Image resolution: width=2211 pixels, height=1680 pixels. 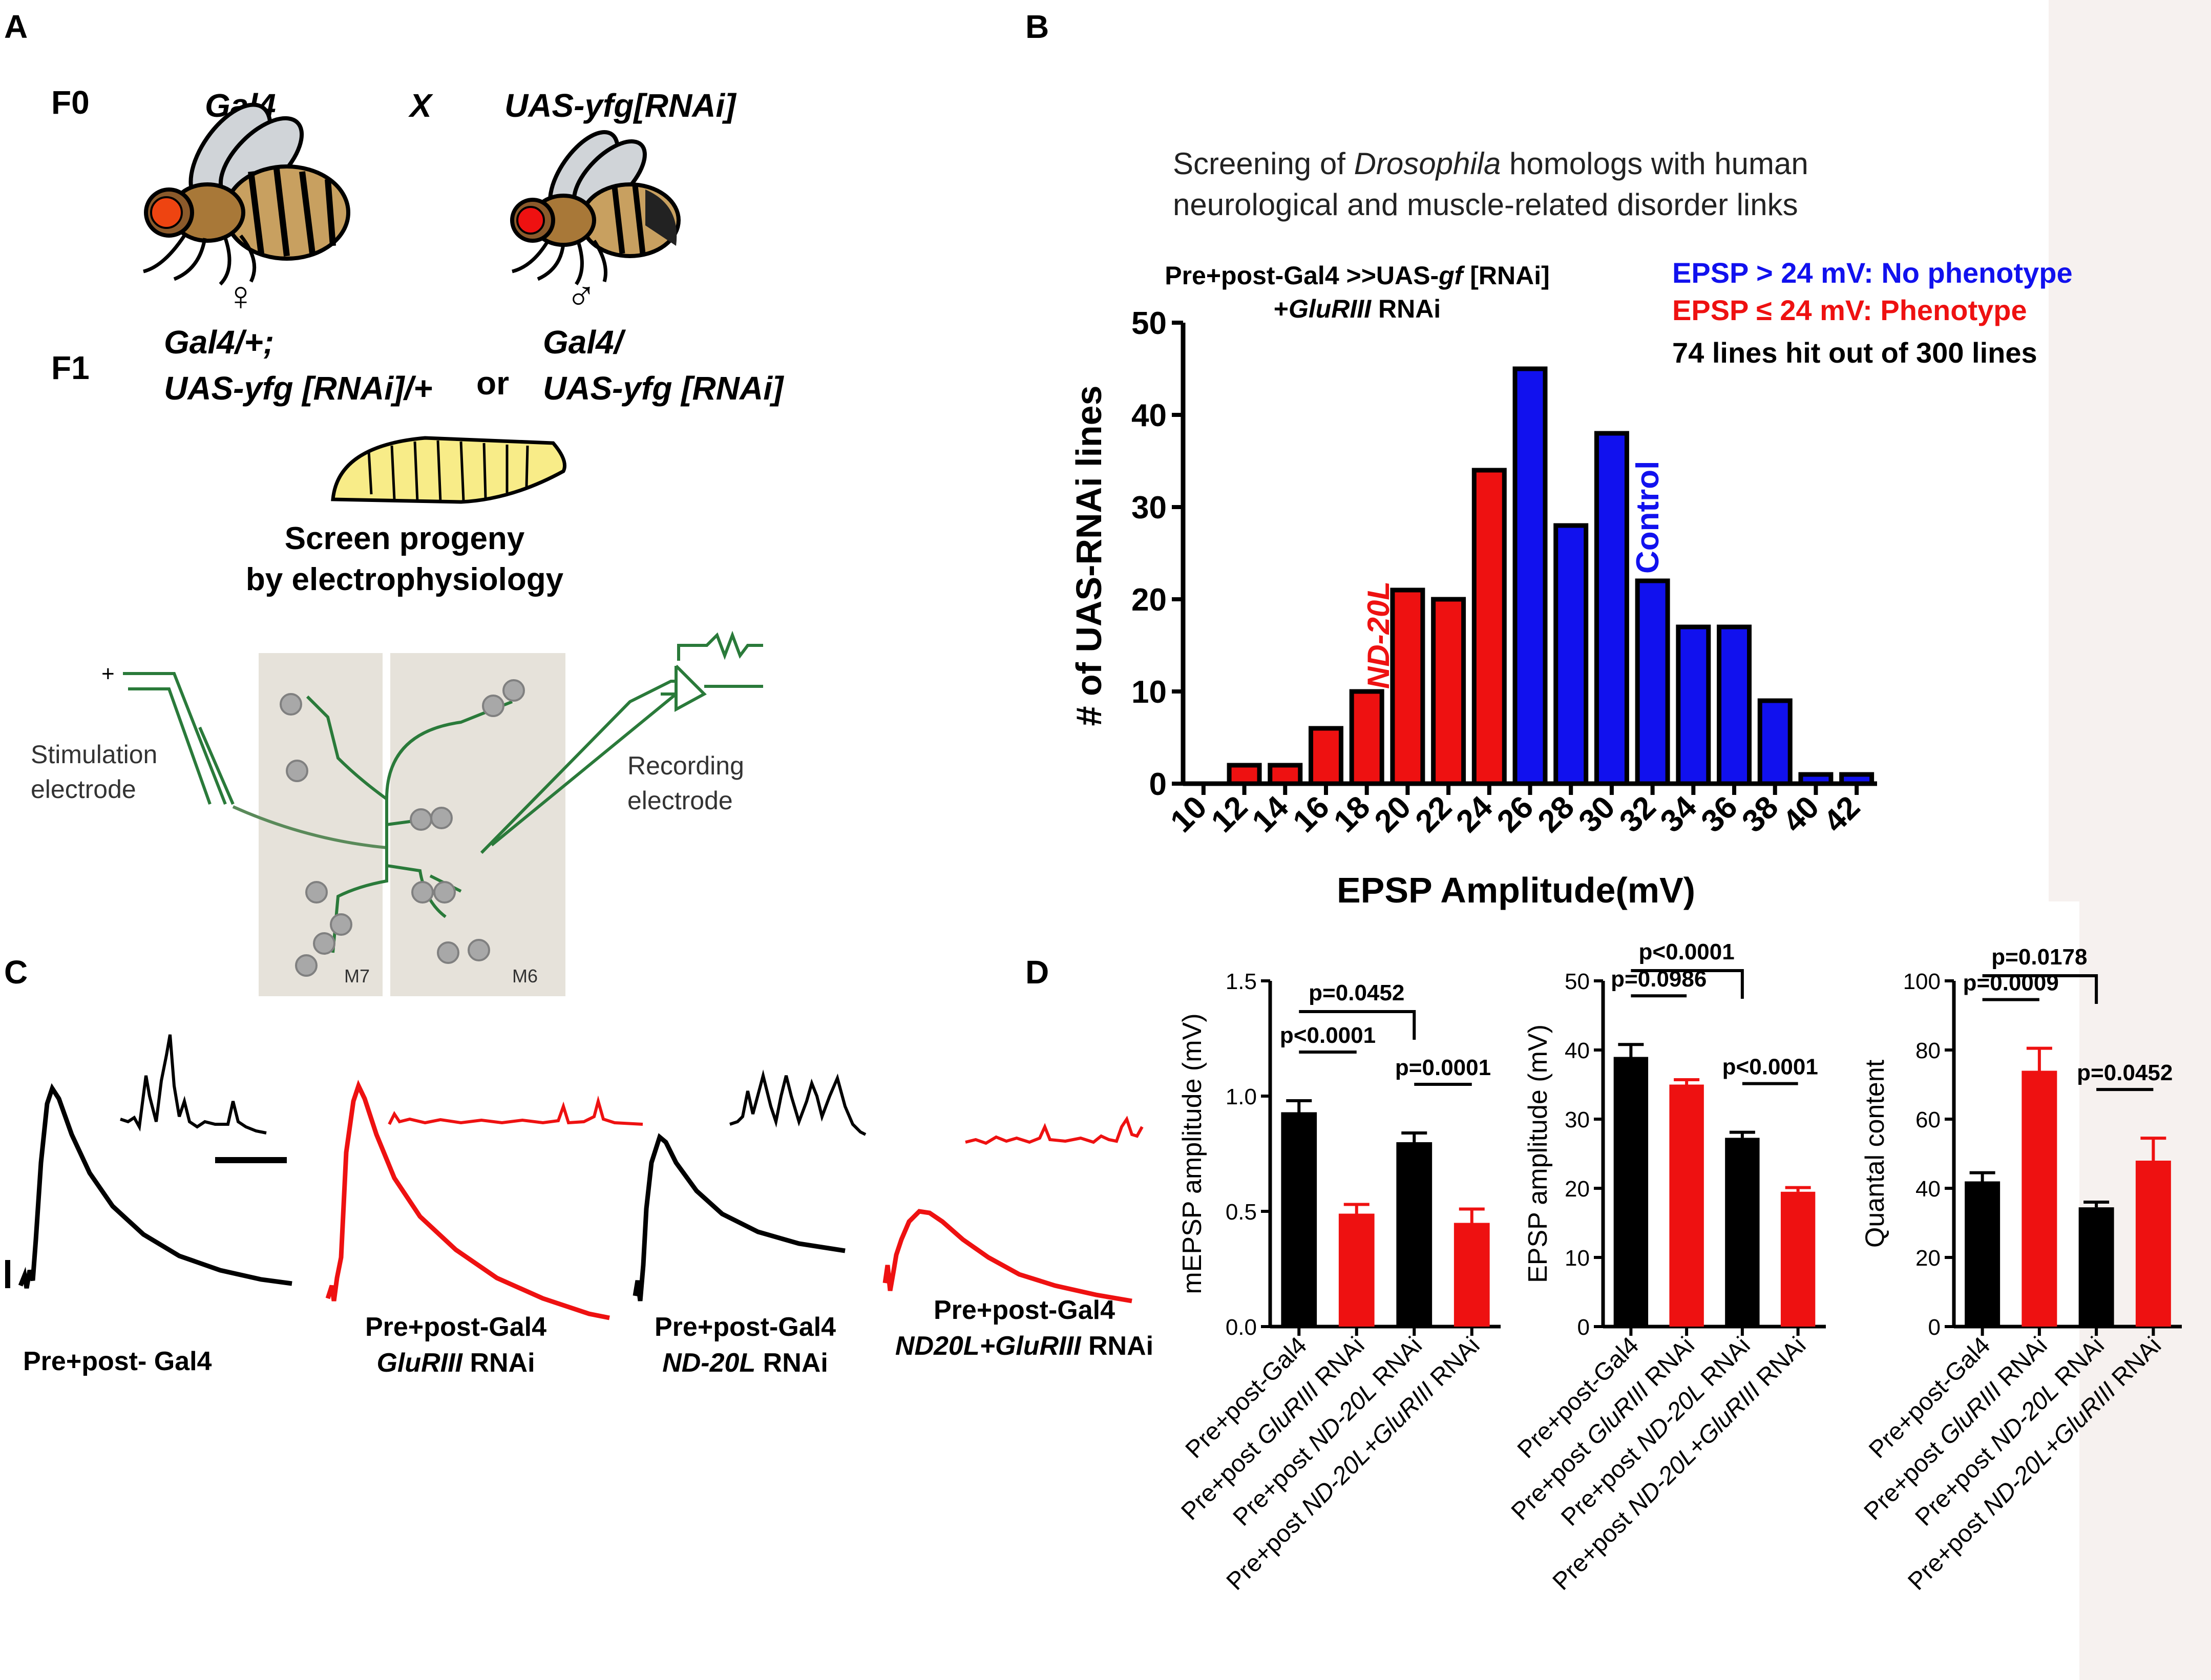 What do you see at coordinates (1242, 981) in the screenshot?
I see `y-tick-label: 1.5` at bounding box center [1242, 981].